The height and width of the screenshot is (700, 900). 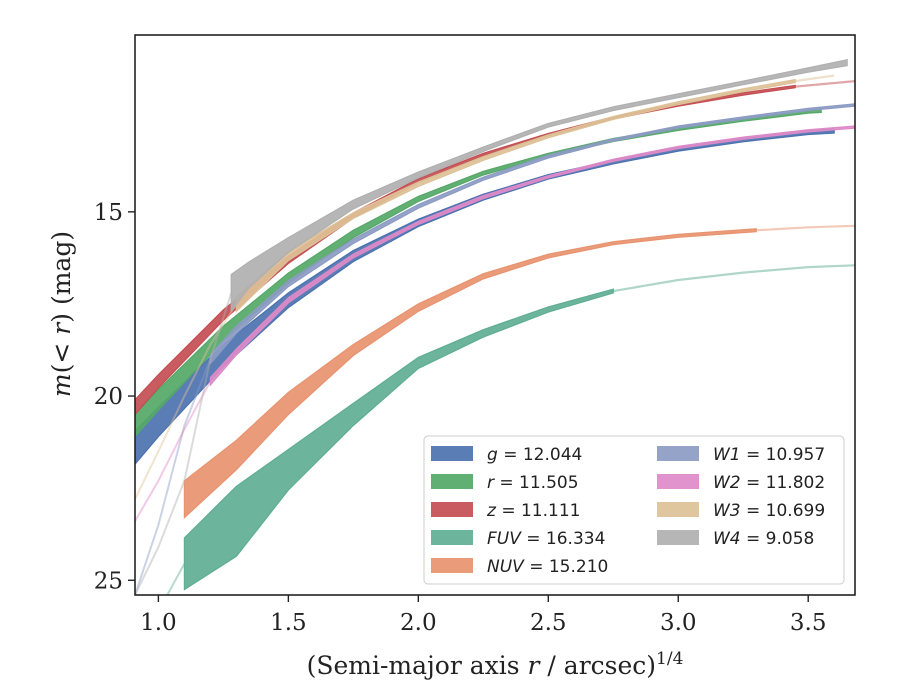 What do you see at coordinates (805, 228) in the screenshot?
I see `series-nuv-faded` at bounding box center [805, 228].